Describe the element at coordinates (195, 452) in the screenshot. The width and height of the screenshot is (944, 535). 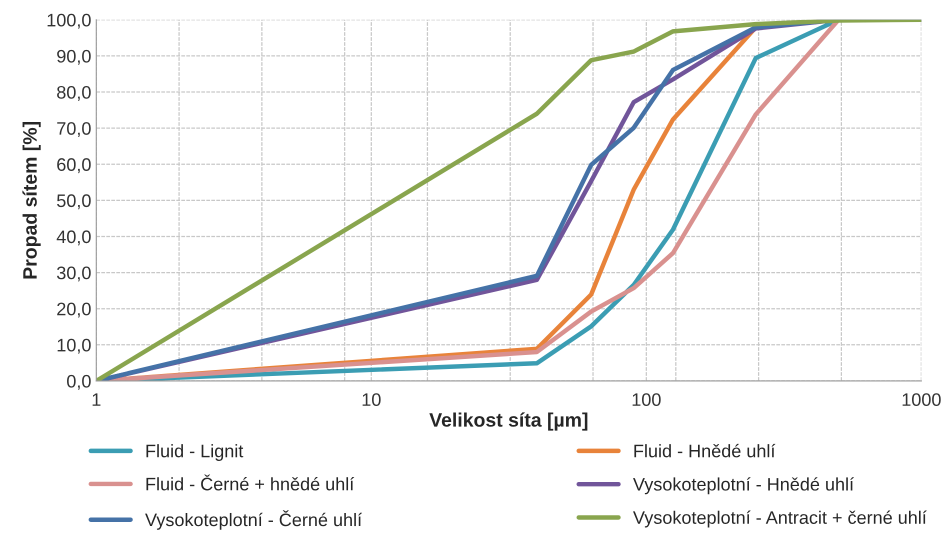
I see `legend-label: Fluid - Lignit` at that location.